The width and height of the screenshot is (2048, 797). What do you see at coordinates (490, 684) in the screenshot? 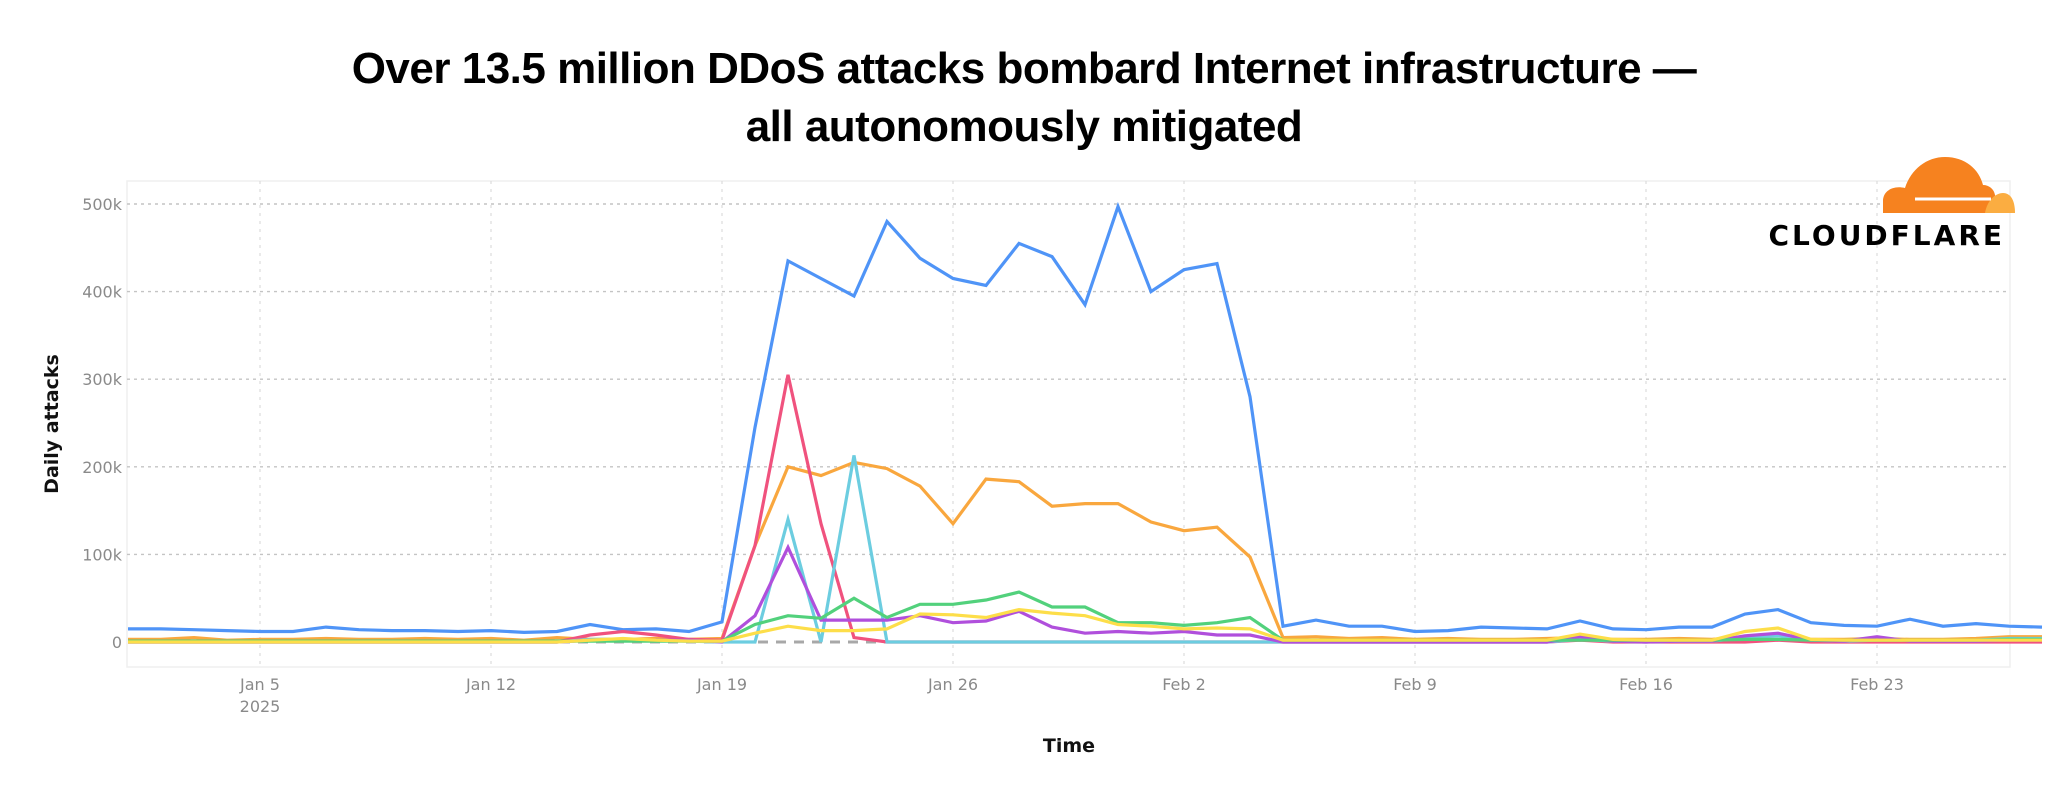
I see `x-tick-label: Jan 12` at bounding box center [490, 684].